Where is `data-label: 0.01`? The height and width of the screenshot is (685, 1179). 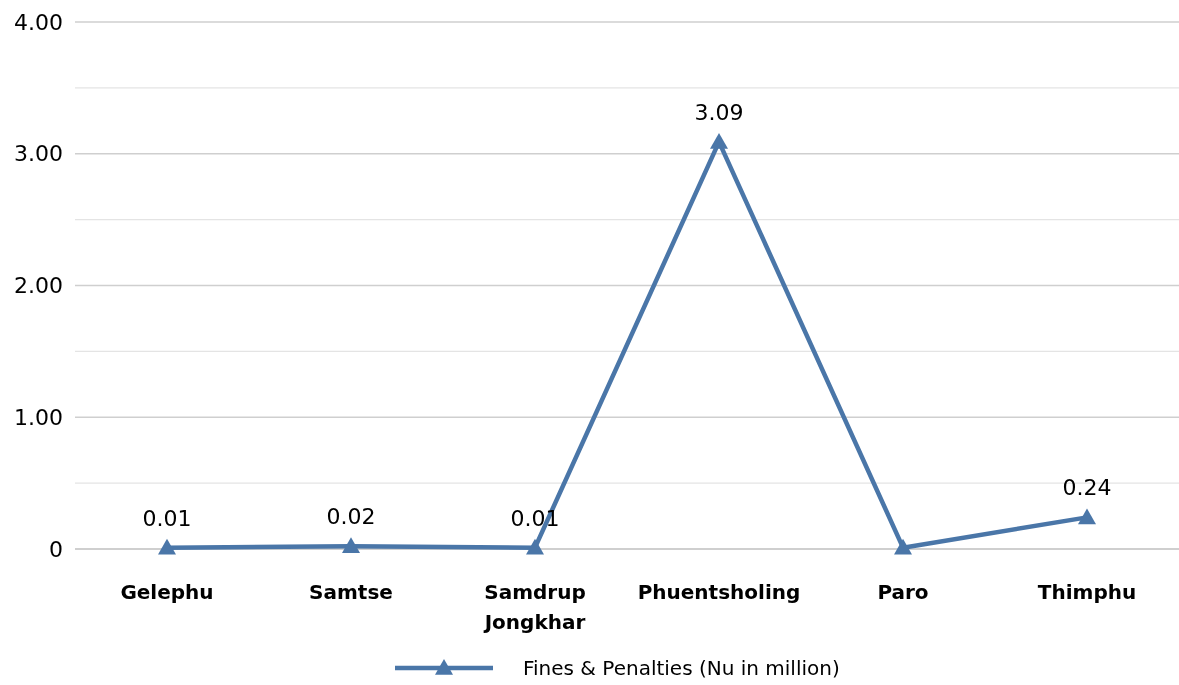 data-label: 0.01 is located at coordinates (167, 518).